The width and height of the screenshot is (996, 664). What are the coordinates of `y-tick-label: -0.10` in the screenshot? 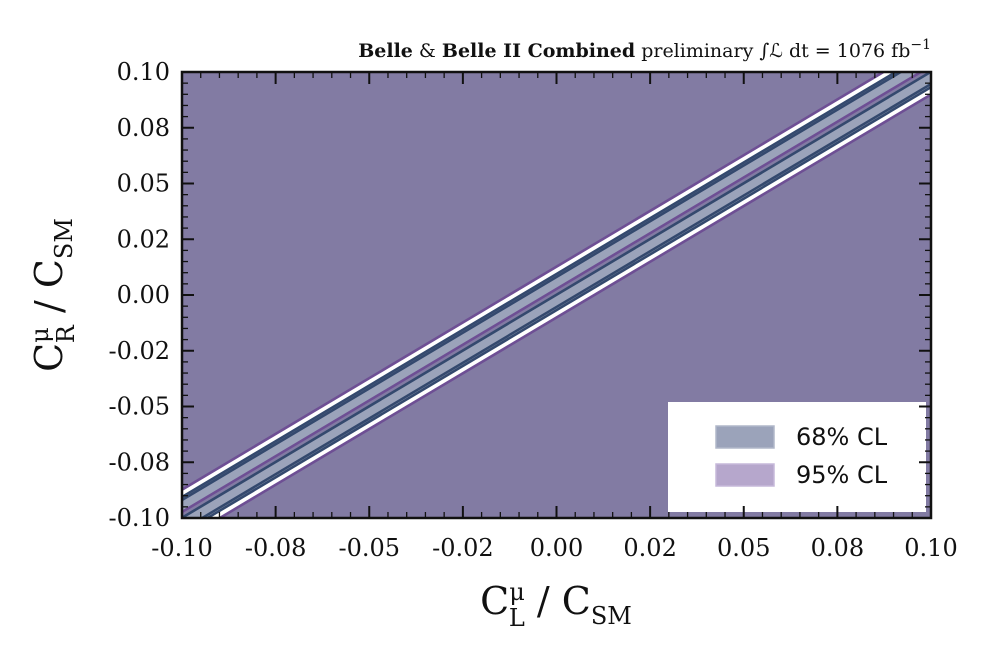 It's located at (139, 518).